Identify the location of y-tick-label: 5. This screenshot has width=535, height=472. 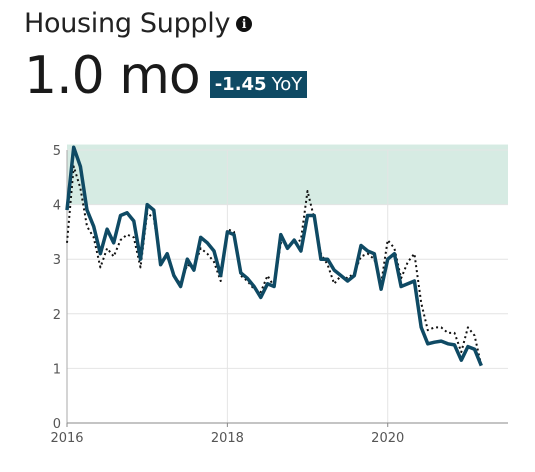
(57, 151).